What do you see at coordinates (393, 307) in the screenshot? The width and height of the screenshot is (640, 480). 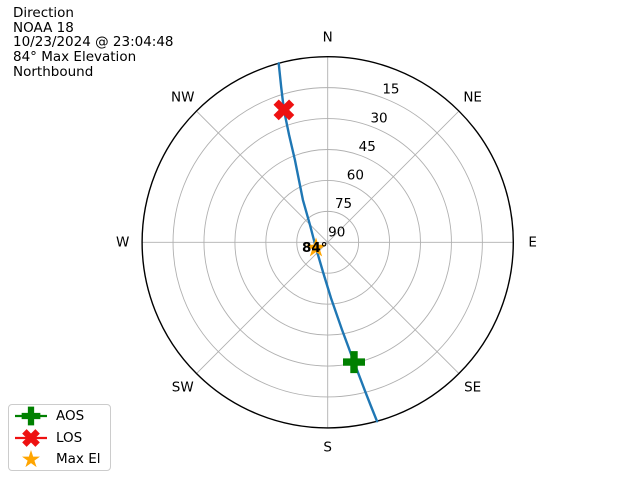 I see `azimuth-spoke-se` at bounding box center [393, 307].